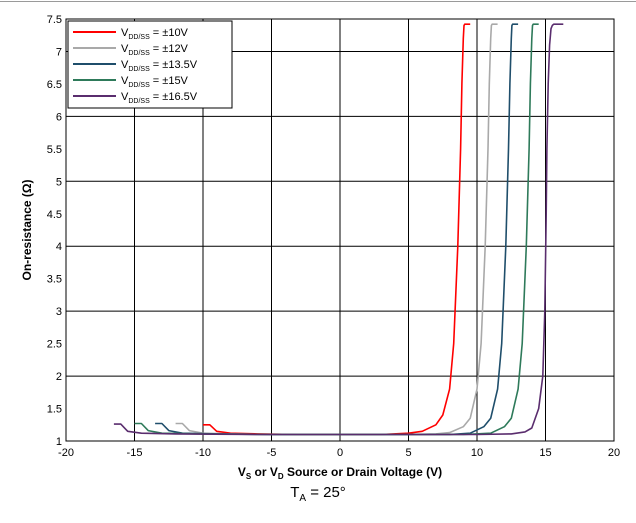  Describe the element at coordinates (59, 377) in the screenshot. I see `y-tick-label: 2` at that location.